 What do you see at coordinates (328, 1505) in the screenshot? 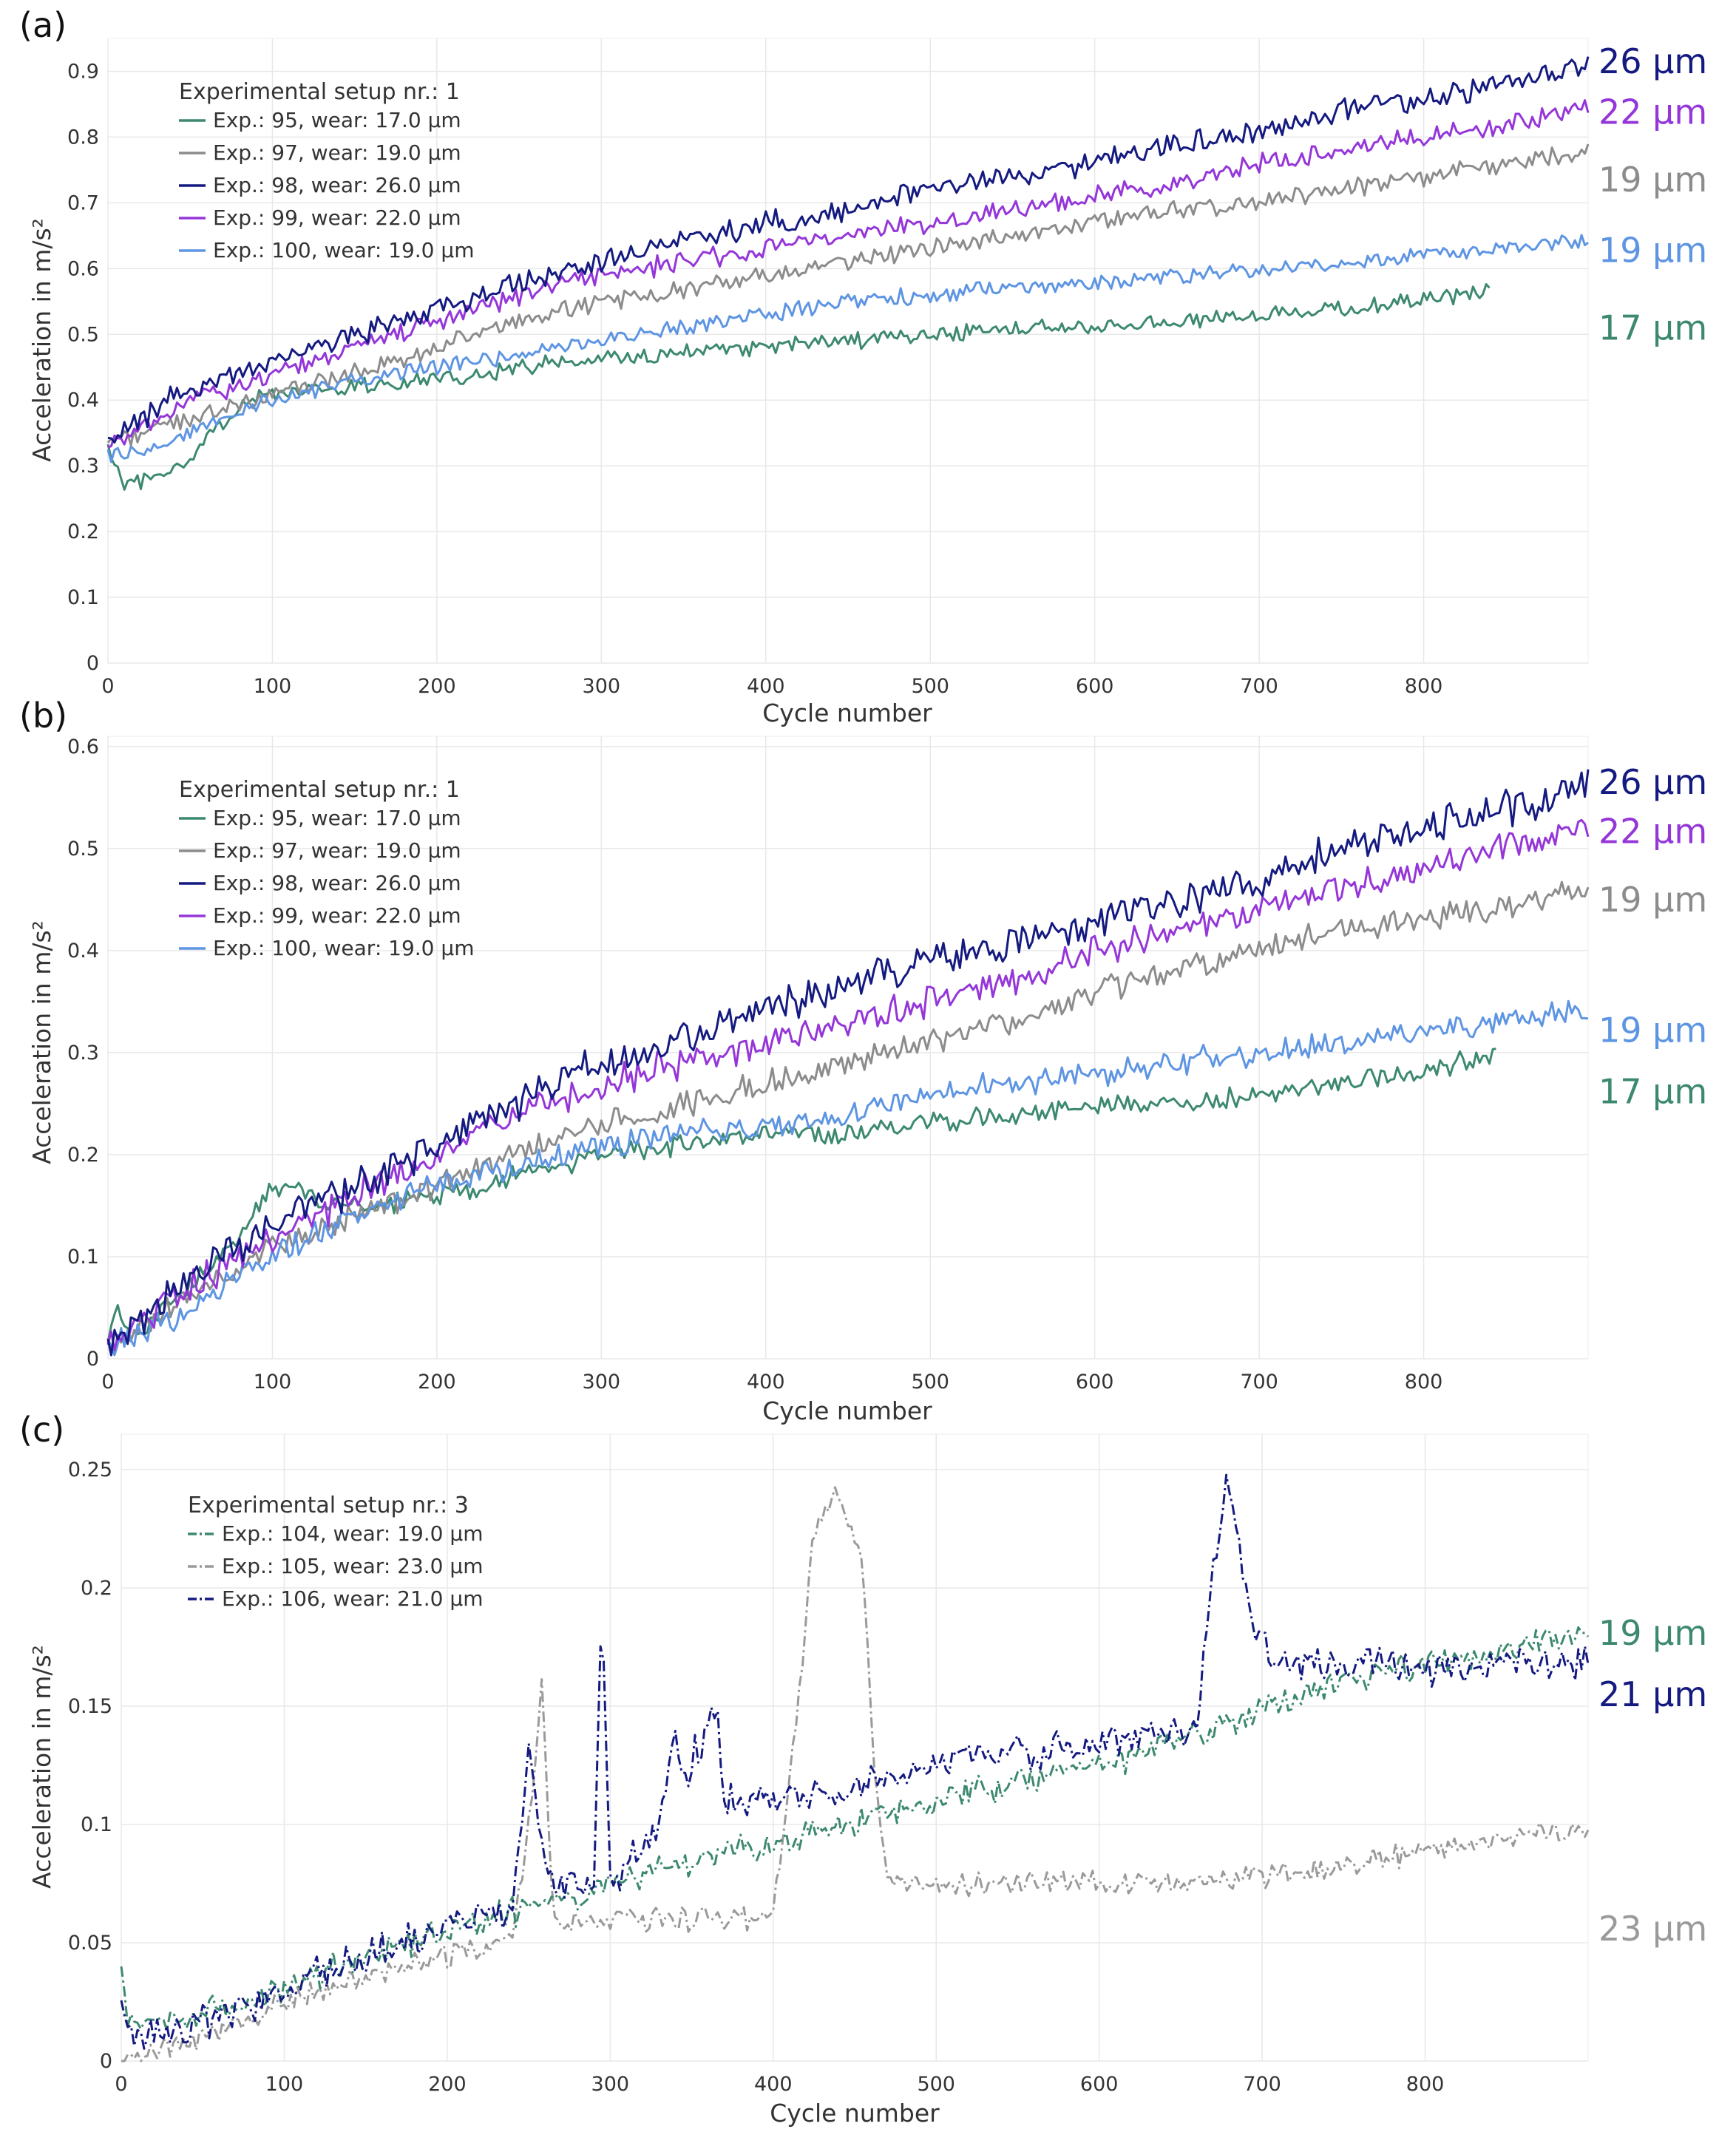
I see `legend-title: Experimental setup nr.: 3` at bounding box center [328, 1505].